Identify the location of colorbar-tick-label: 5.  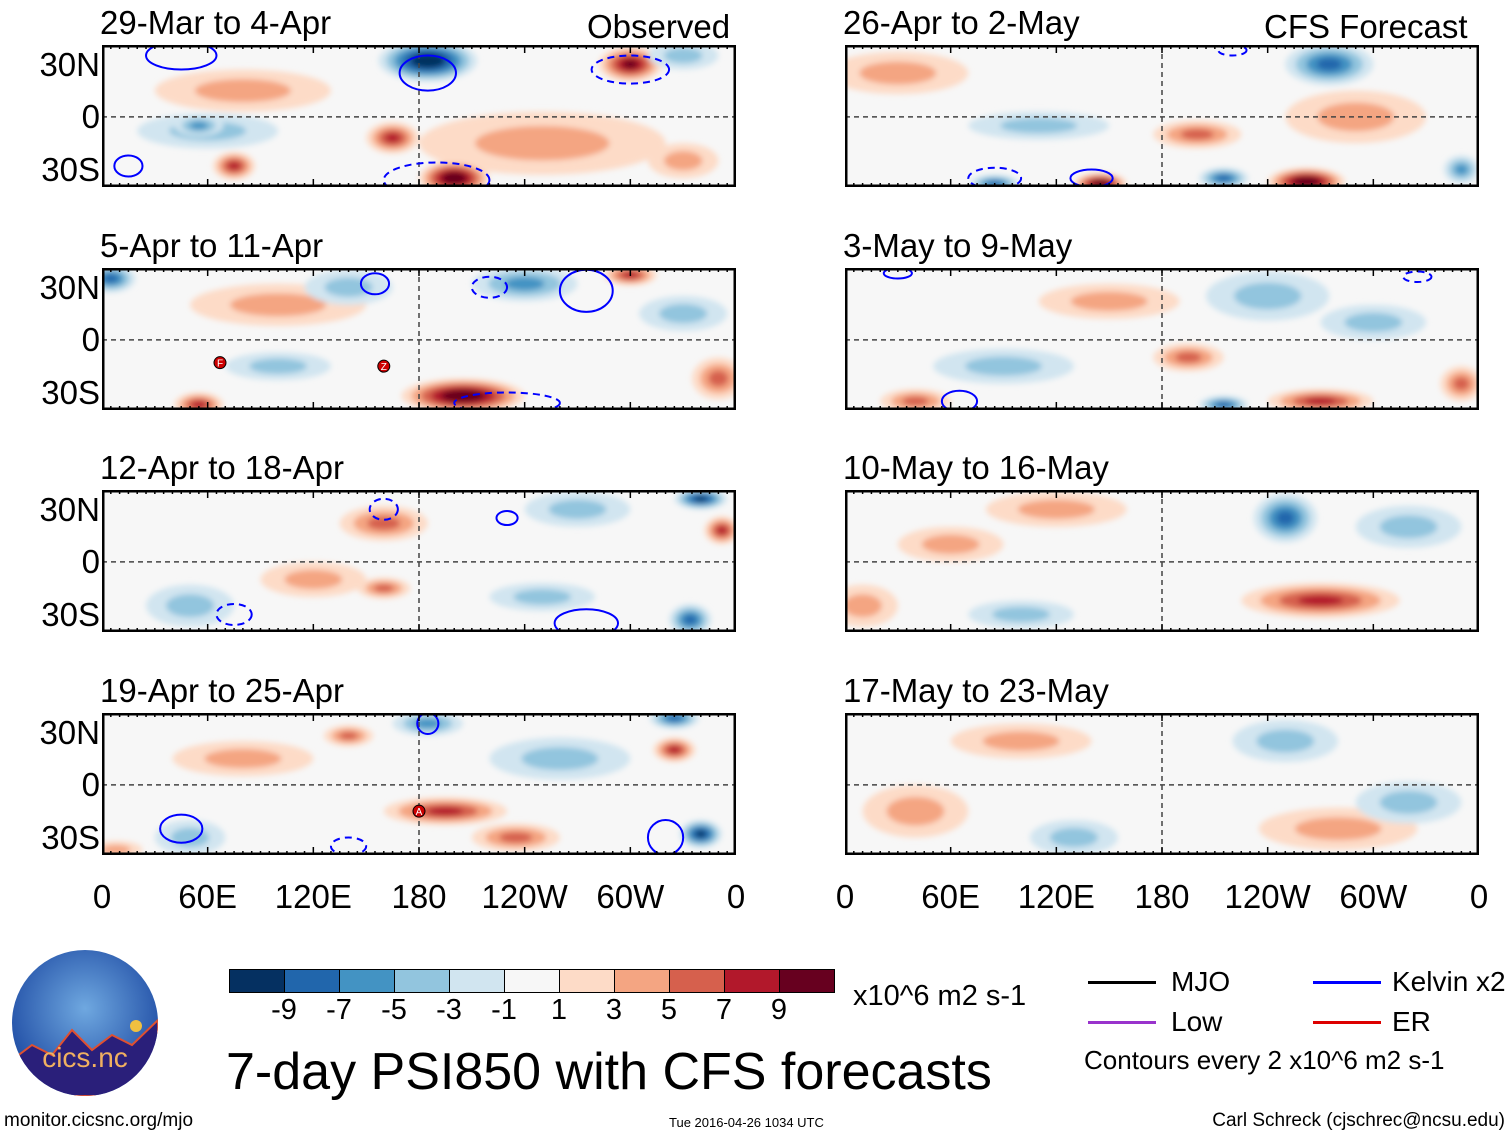
(669, 1010).